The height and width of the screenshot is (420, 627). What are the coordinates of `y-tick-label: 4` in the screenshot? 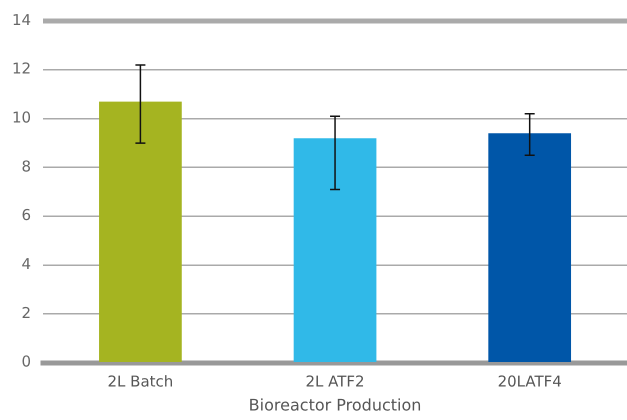 It's located at (27, 264).